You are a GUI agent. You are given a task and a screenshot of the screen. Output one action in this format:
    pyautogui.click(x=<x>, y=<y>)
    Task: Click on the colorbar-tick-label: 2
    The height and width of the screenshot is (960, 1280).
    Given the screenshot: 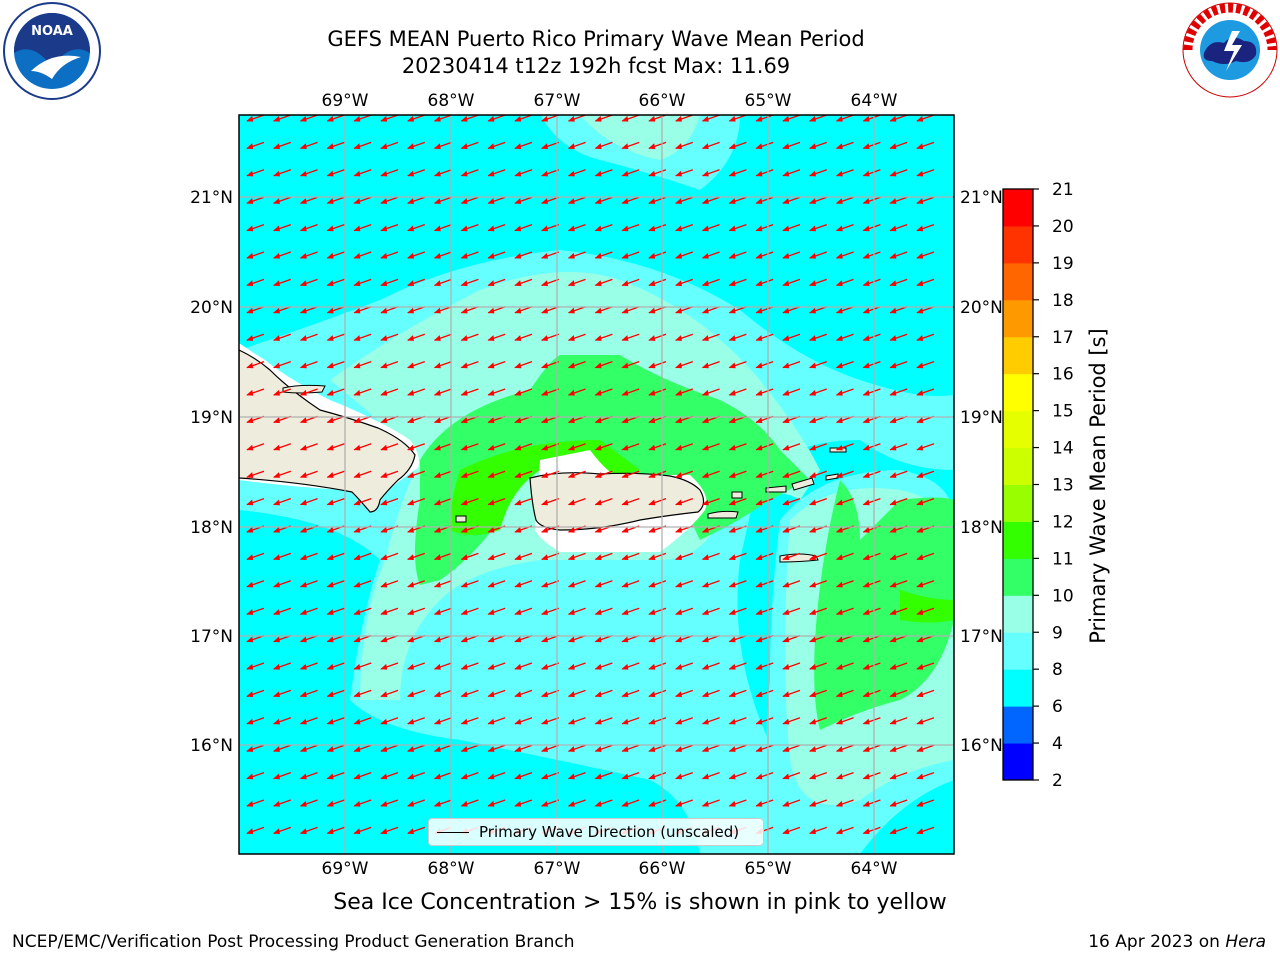 What is the action you would take?
    pyautogui.click(x=1057, y=781)
    